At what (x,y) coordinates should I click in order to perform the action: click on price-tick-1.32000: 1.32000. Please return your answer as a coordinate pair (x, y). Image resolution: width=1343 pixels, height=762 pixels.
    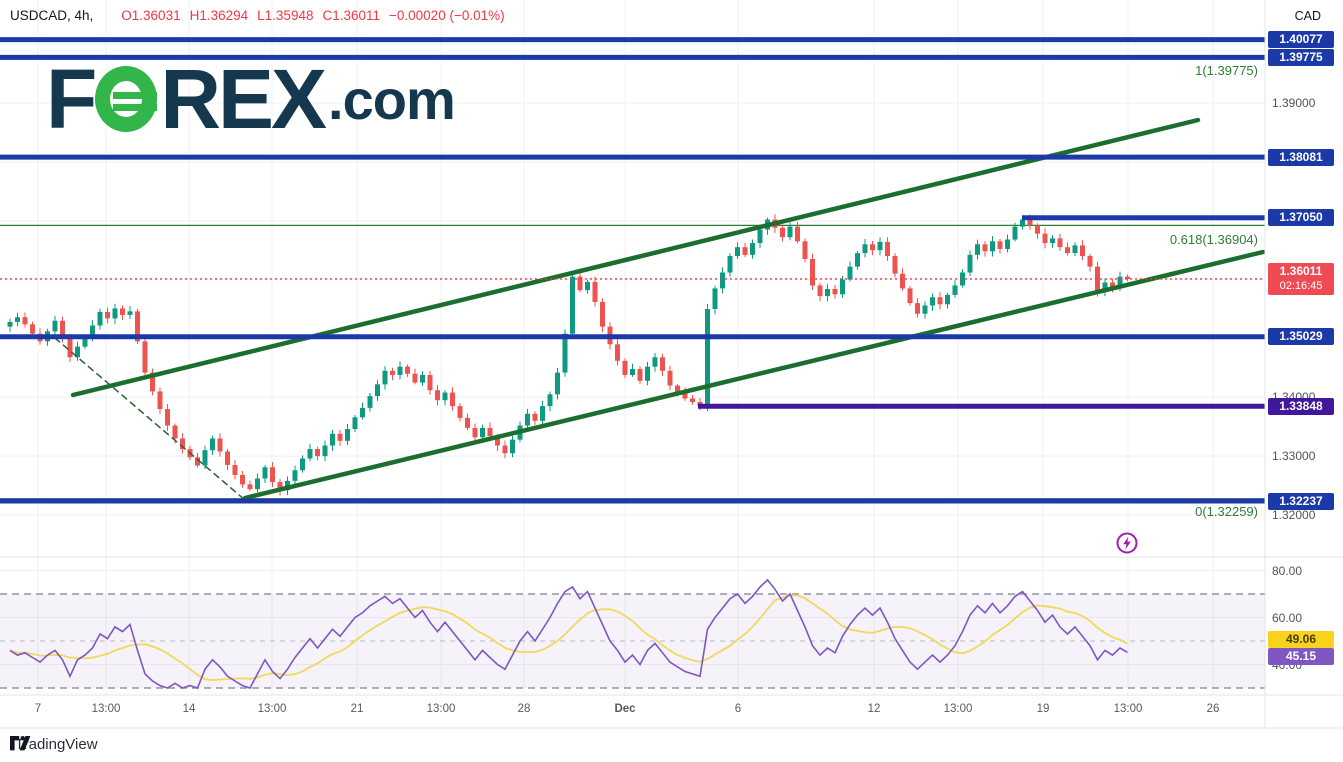
    Looking at the image, I should click on (1294, 514).